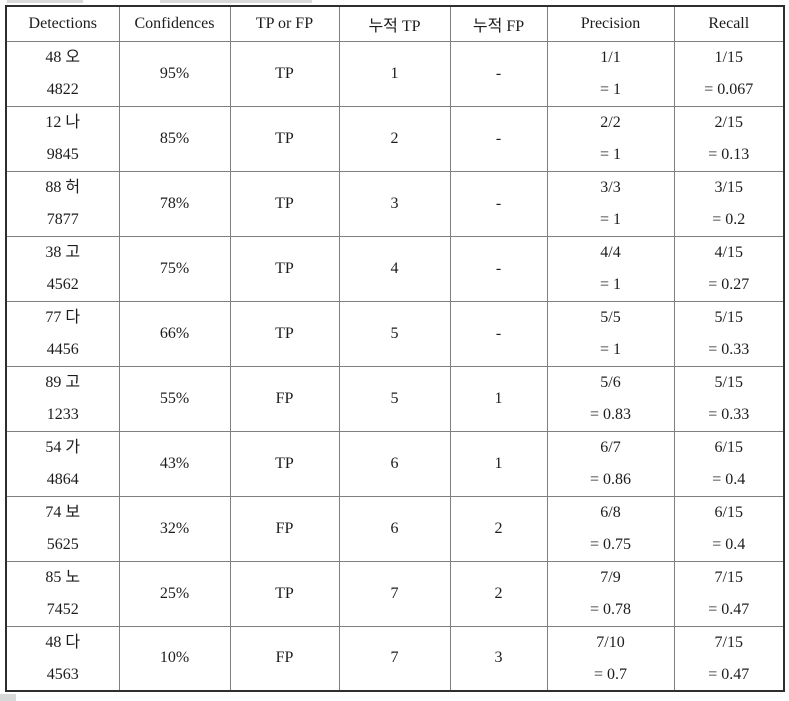  I want to click on detection-plate-line1: 12 나, so click(63, 122).